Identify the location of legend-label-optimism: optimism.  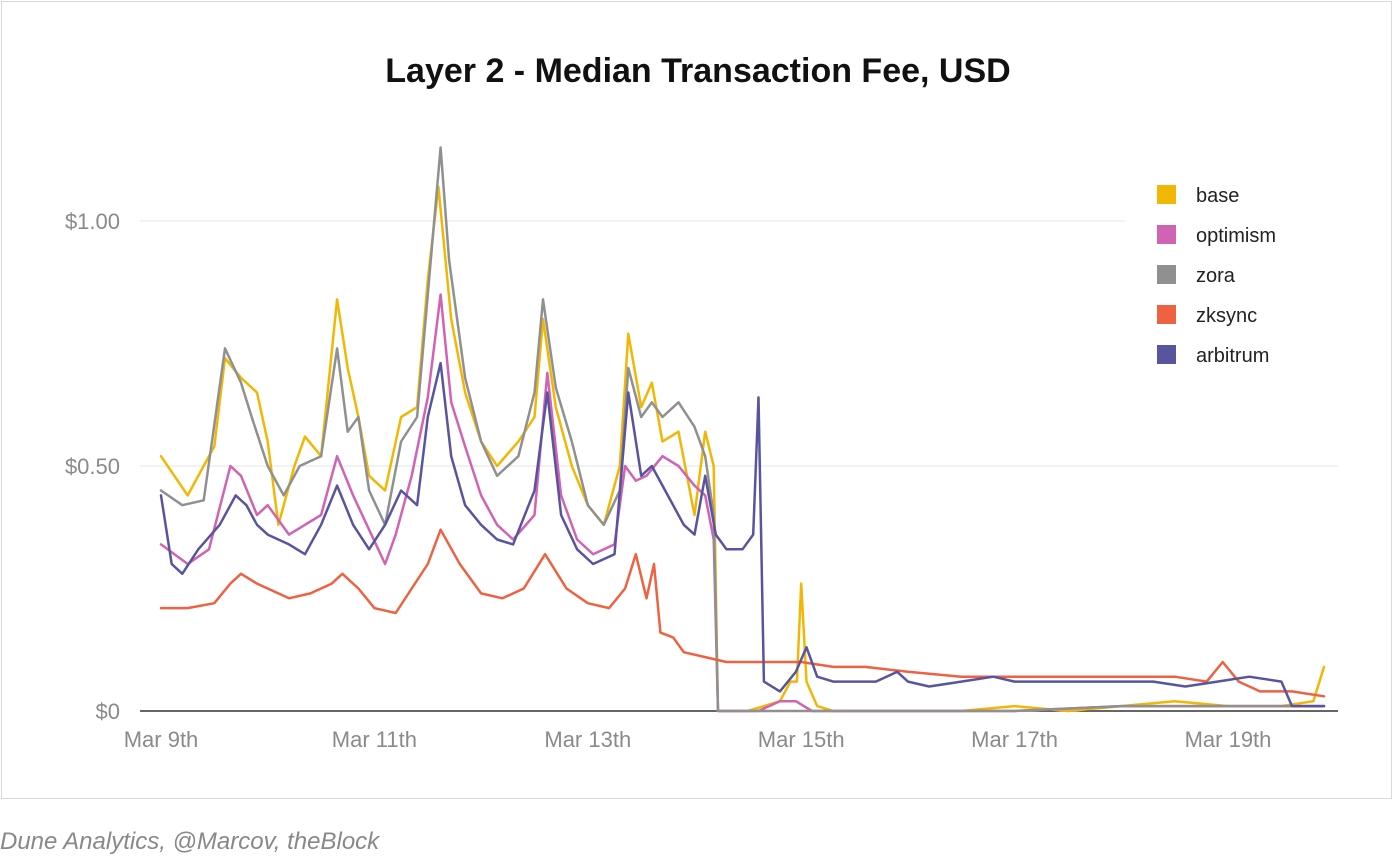
(1236, 236).